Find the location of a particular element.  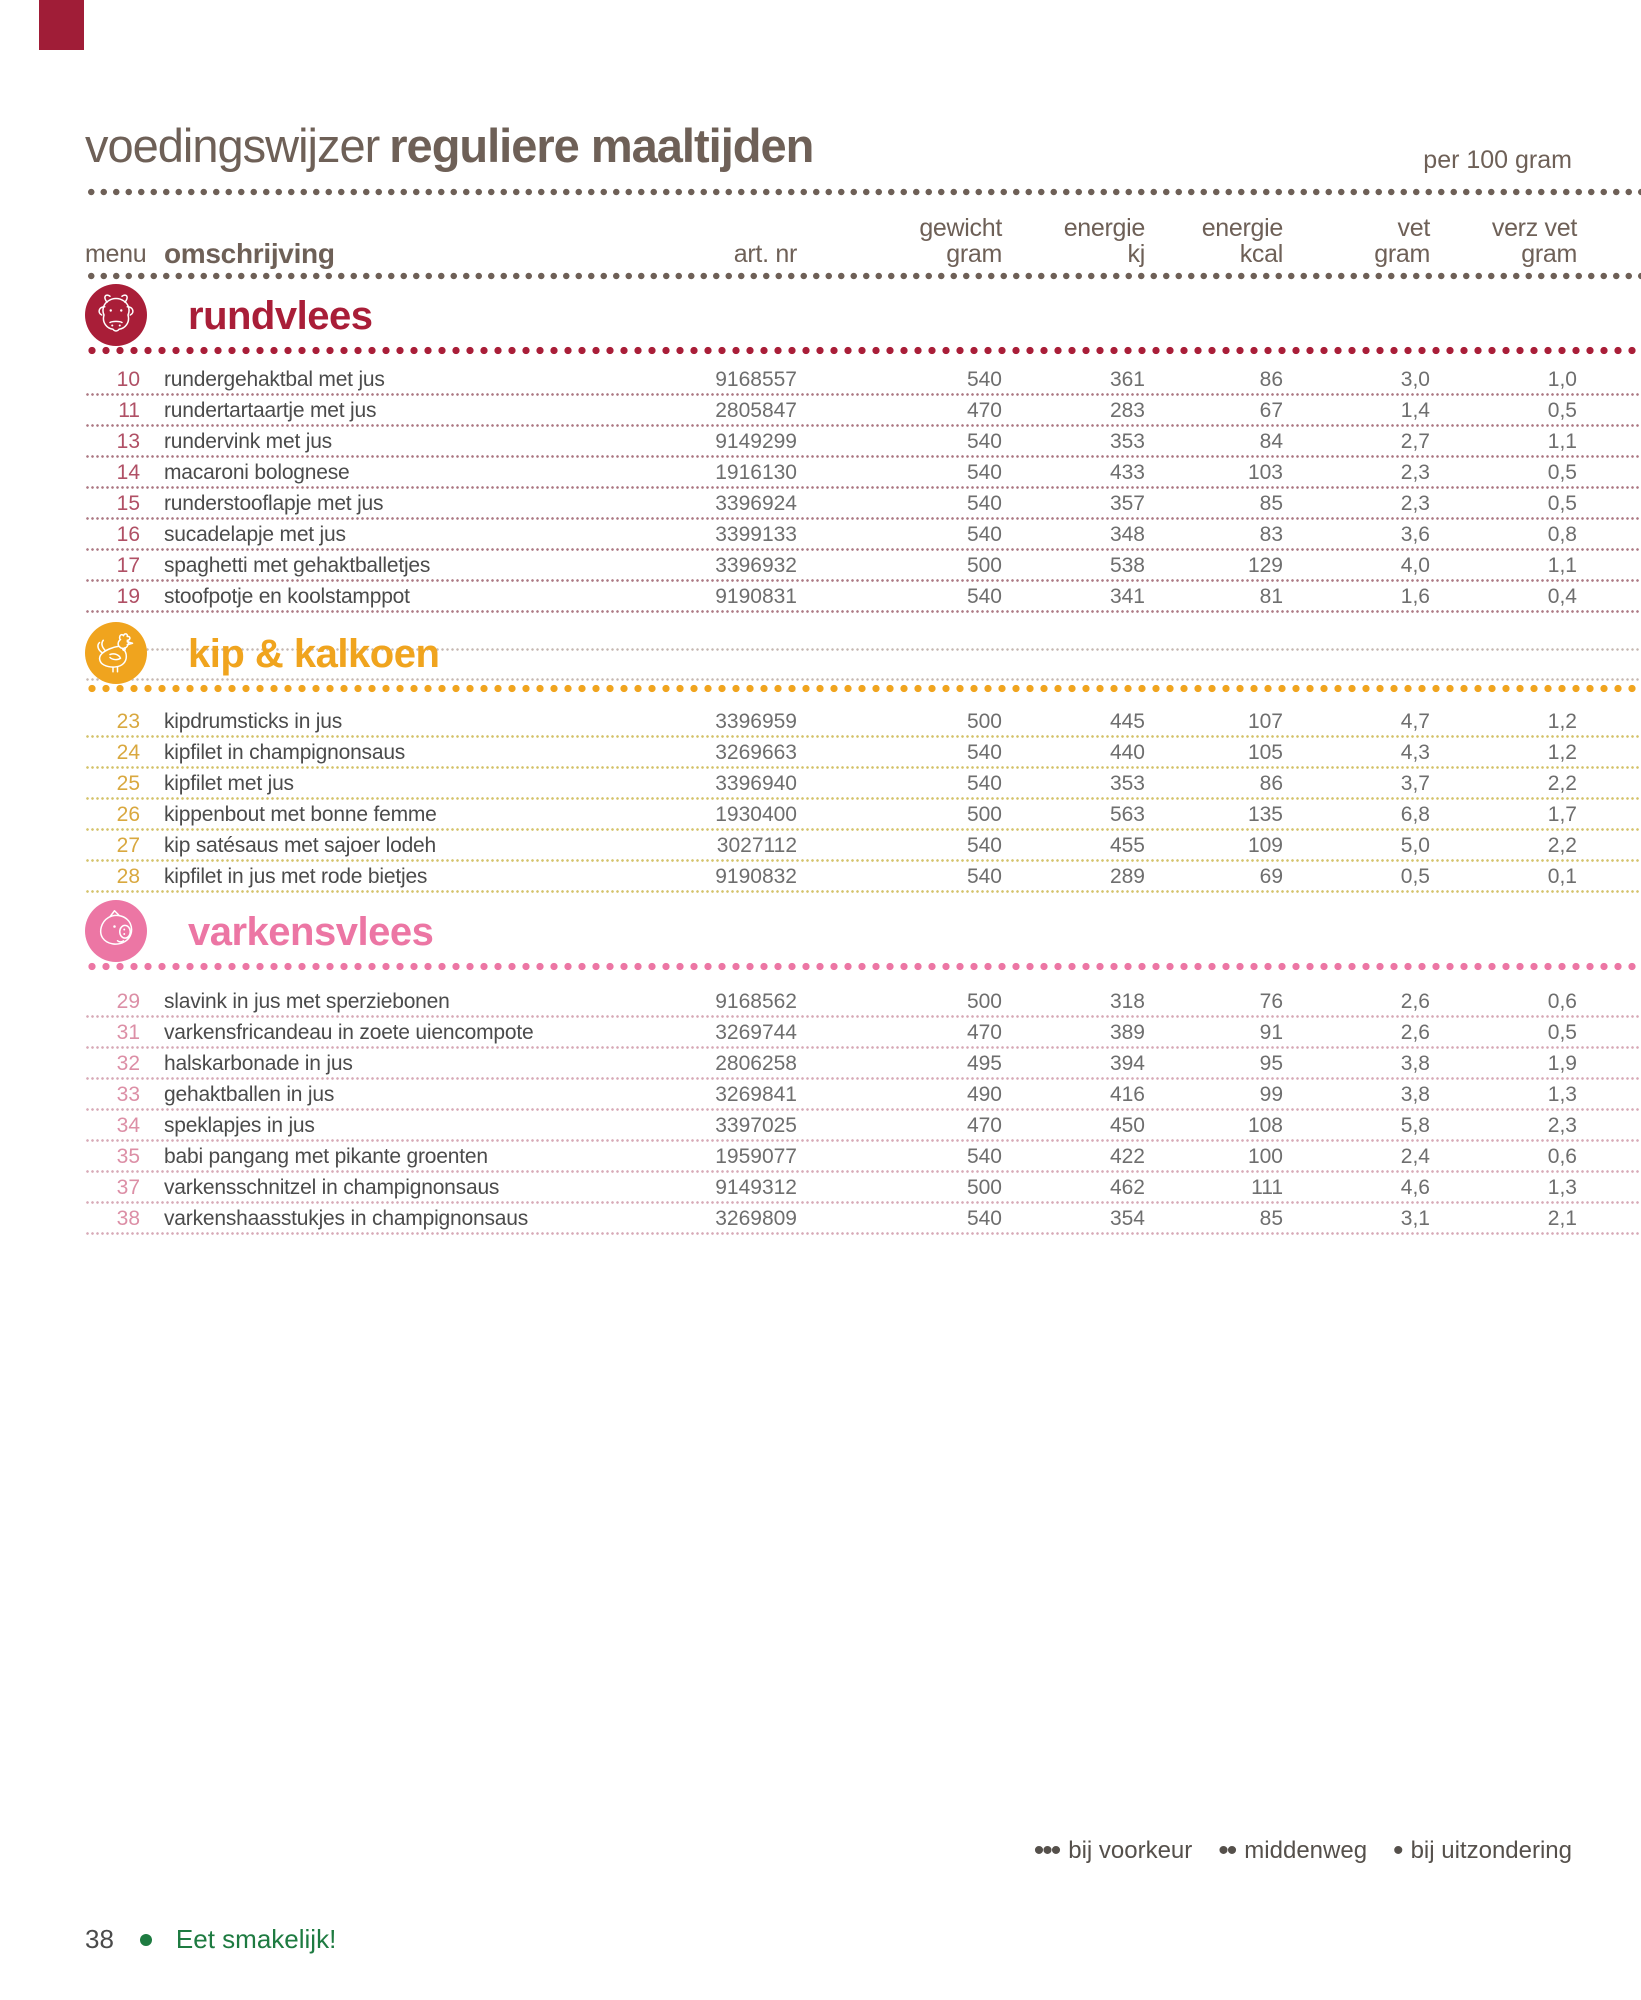

energie-kcal-value: 86 is located at coordinates (1271, 379).